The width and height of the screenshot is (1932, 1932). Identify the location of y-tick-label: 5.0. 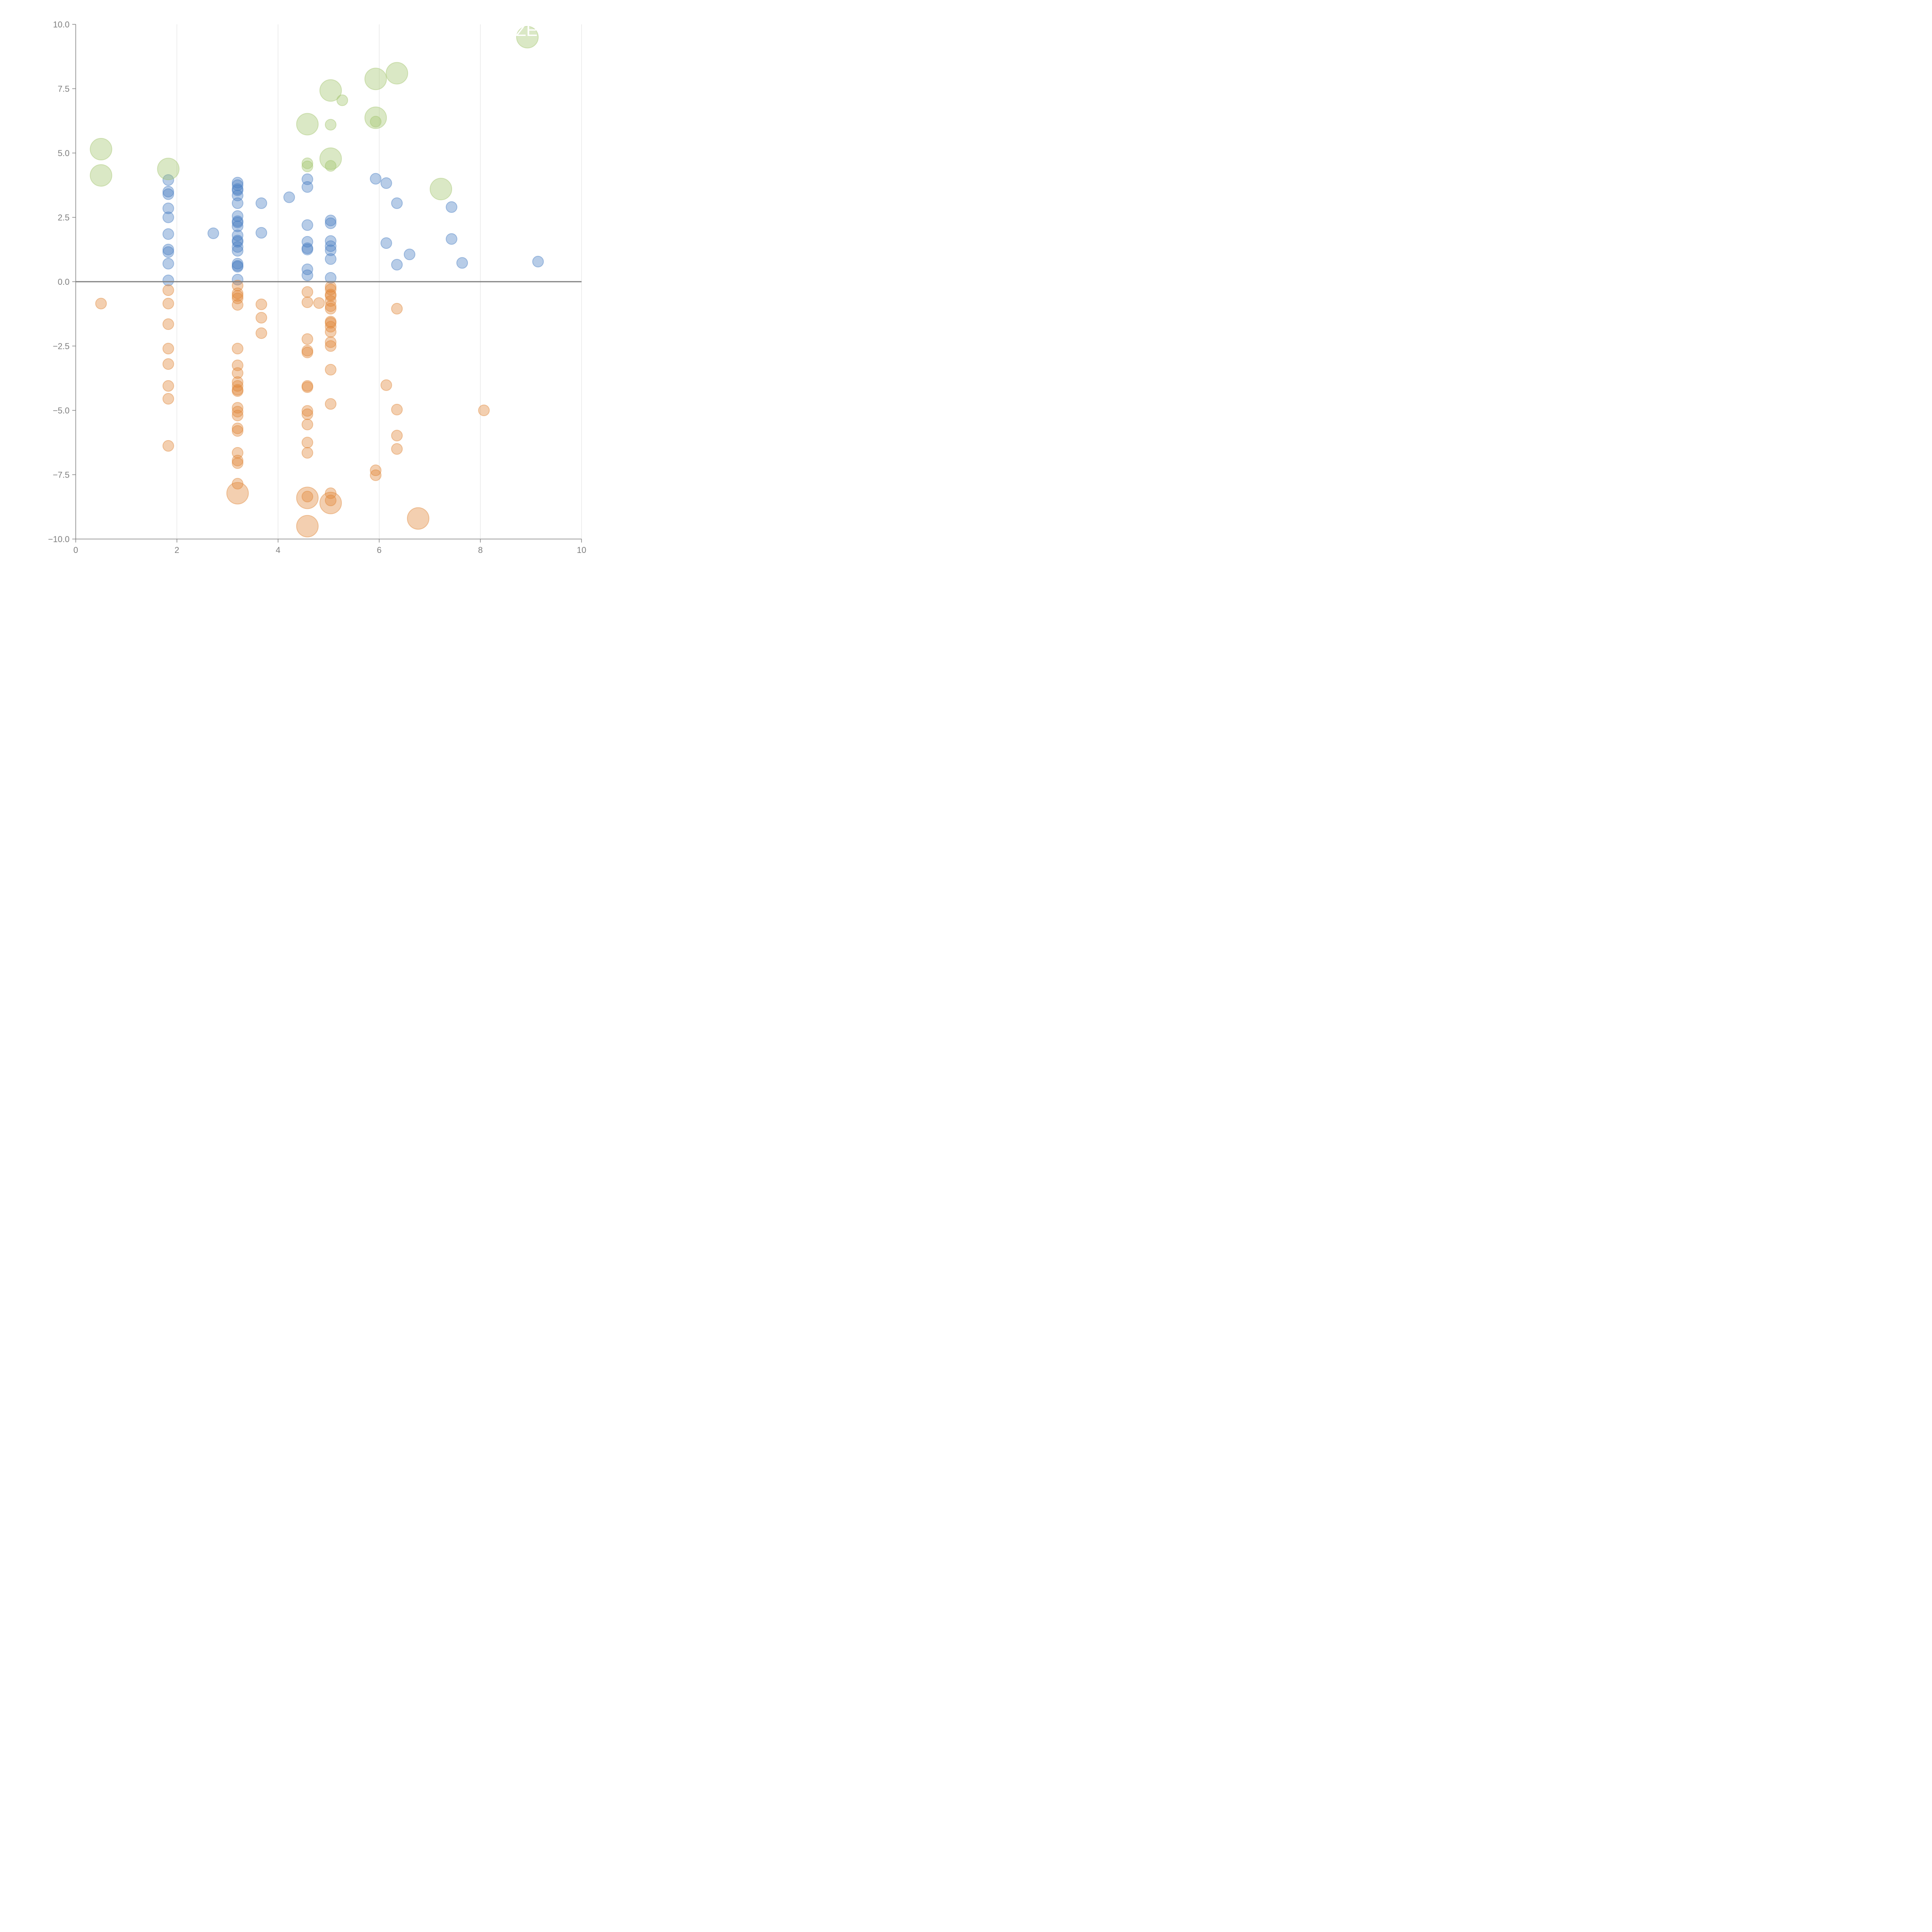
(64, 153).